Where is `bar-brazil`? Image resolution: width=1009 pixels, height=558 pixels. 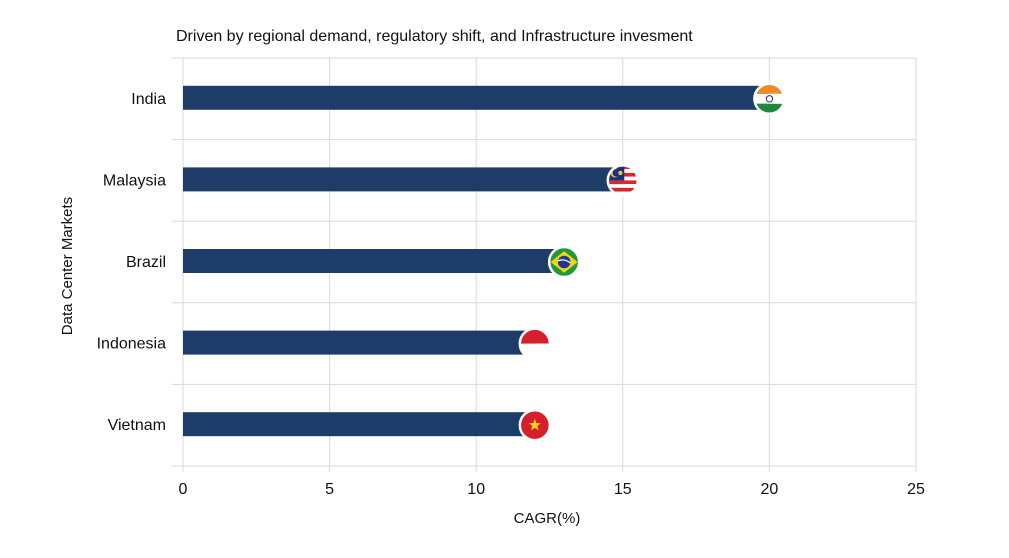 bar-brazil is located at coordinates (374, 261).